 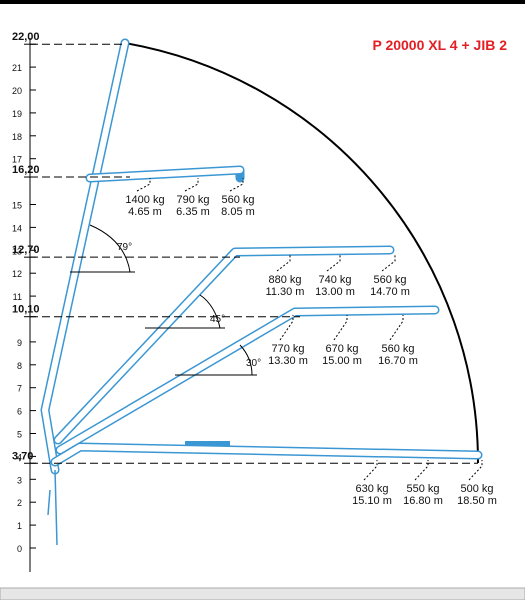 I want to click on tick-label: 12, so click(x=17, y=274).